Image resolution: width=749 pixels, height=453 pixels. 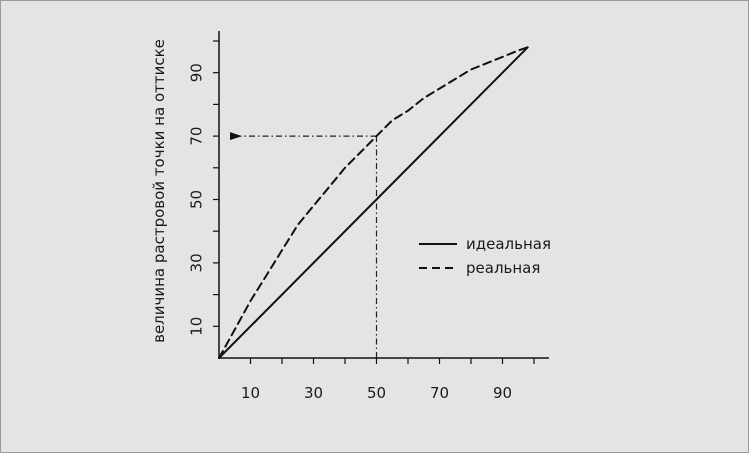 I want to click on y-tick-label: 70, so click(x=197, y=136).